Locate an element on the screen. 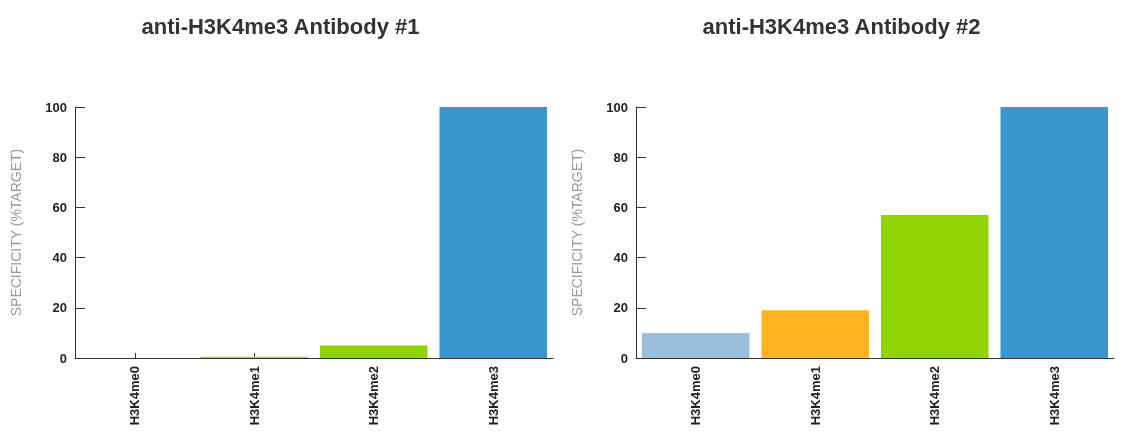  chart-title: anti-H3K4me3 Antibody #2 is located at coordinates (841, 26).